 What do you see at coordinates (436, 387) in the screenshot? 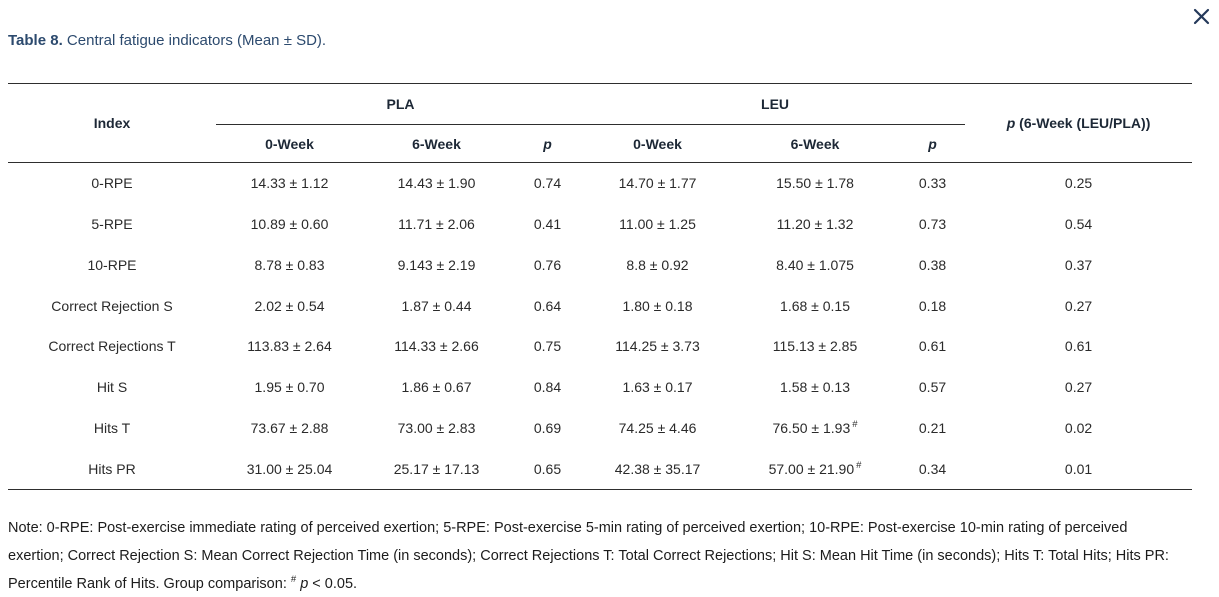
I see `table-cell: 1.86 ± 0.67` at bounding box center [436, 387].